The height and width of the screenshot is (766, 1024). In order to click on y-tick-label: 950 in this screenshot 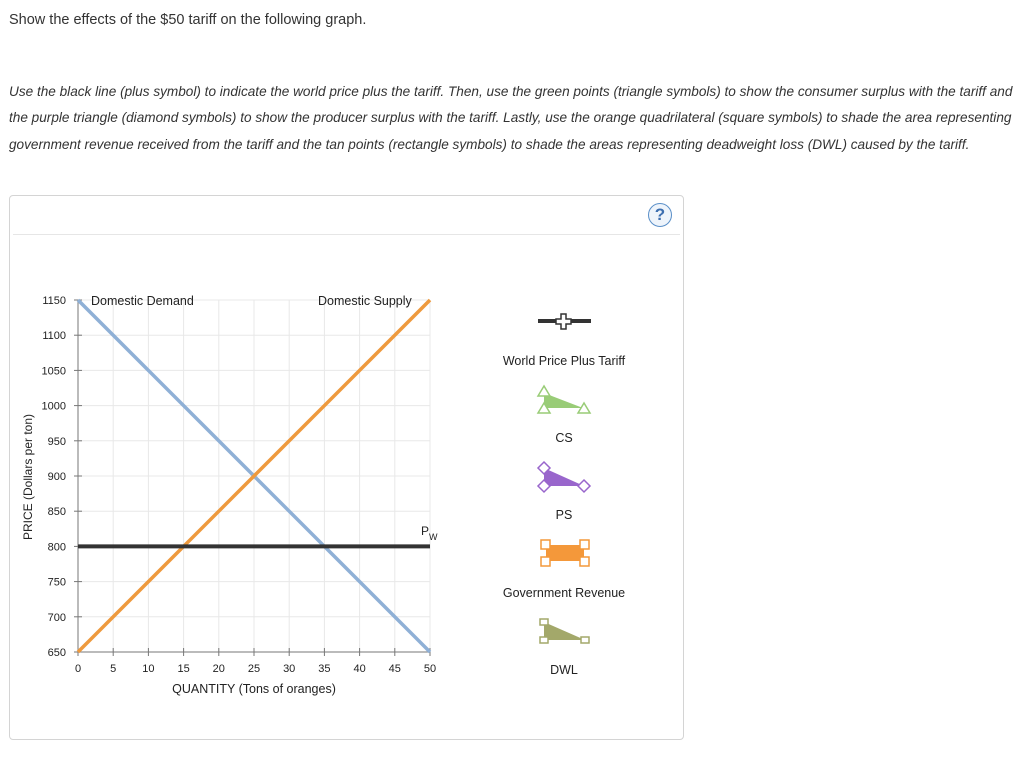, I will do `click(57, 442)`.